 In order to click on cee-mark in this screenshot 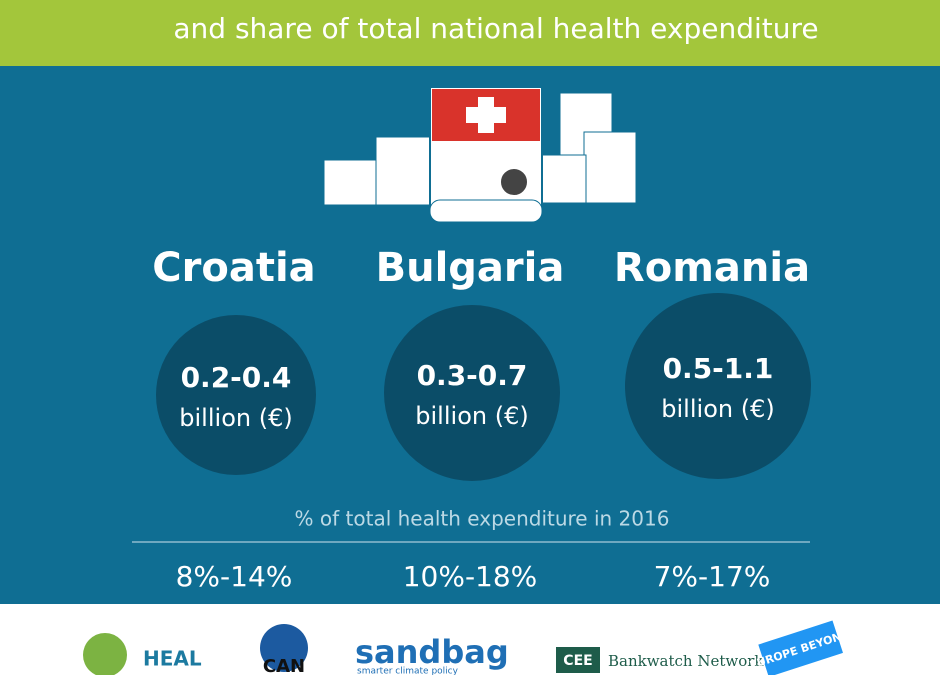, I will do `click(578, 660)`.